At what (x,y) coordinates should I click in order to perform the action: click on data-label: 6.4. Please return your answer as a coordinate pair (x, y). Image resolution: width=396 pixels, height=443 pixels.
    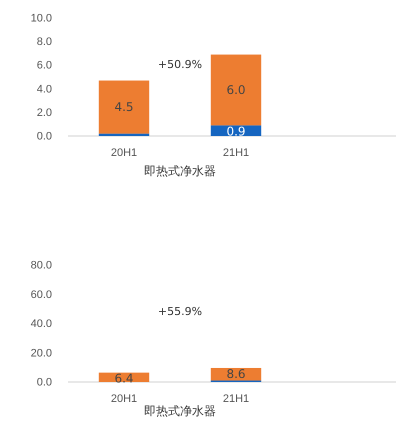
    Looking at the image, I should click on (124, 379).